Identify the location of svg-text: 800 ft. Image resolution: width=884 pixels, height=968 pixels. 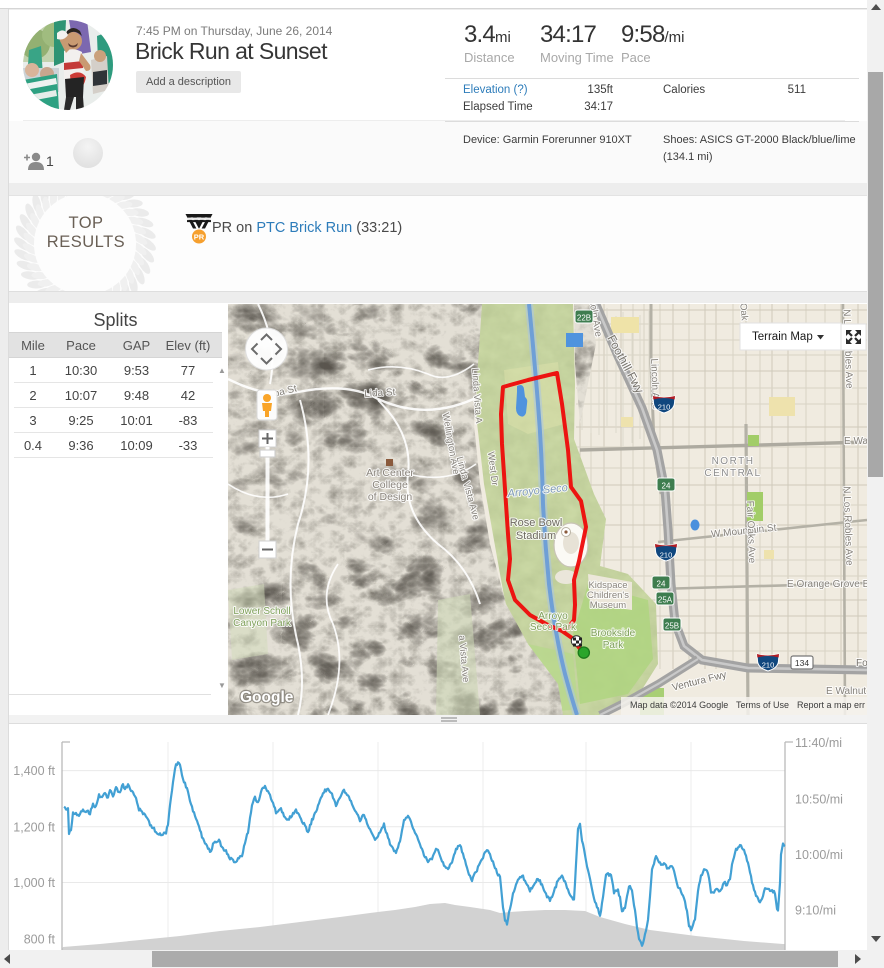
(40, 940).